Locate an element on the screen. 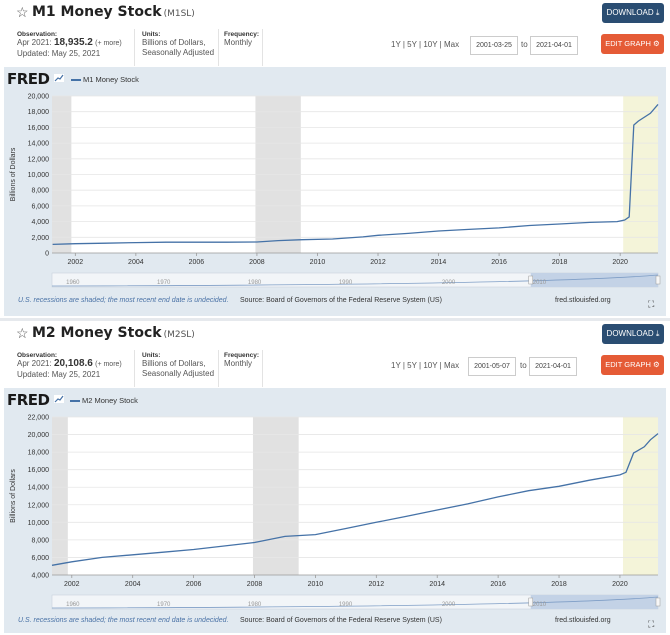  recession-shade is located at coordinates (60, 496).